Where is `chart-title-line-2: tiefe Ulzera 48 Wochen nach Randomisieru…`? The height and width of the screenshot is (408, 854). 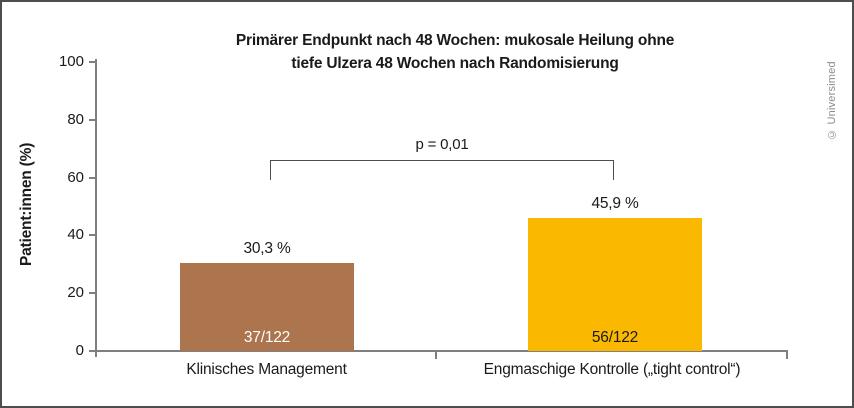
chart-title-line-2: tiefe Ulzera 48 Wochen nach Randomisieru… is located at coordinates (455, 63).